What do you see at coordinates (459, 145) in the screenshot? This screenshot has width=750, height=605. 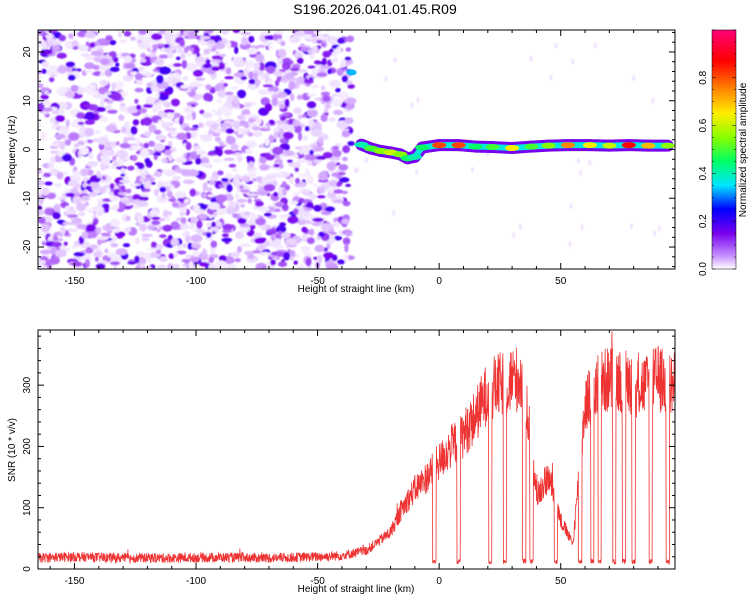 I see `signal-point` at bounding box center [459, 145].